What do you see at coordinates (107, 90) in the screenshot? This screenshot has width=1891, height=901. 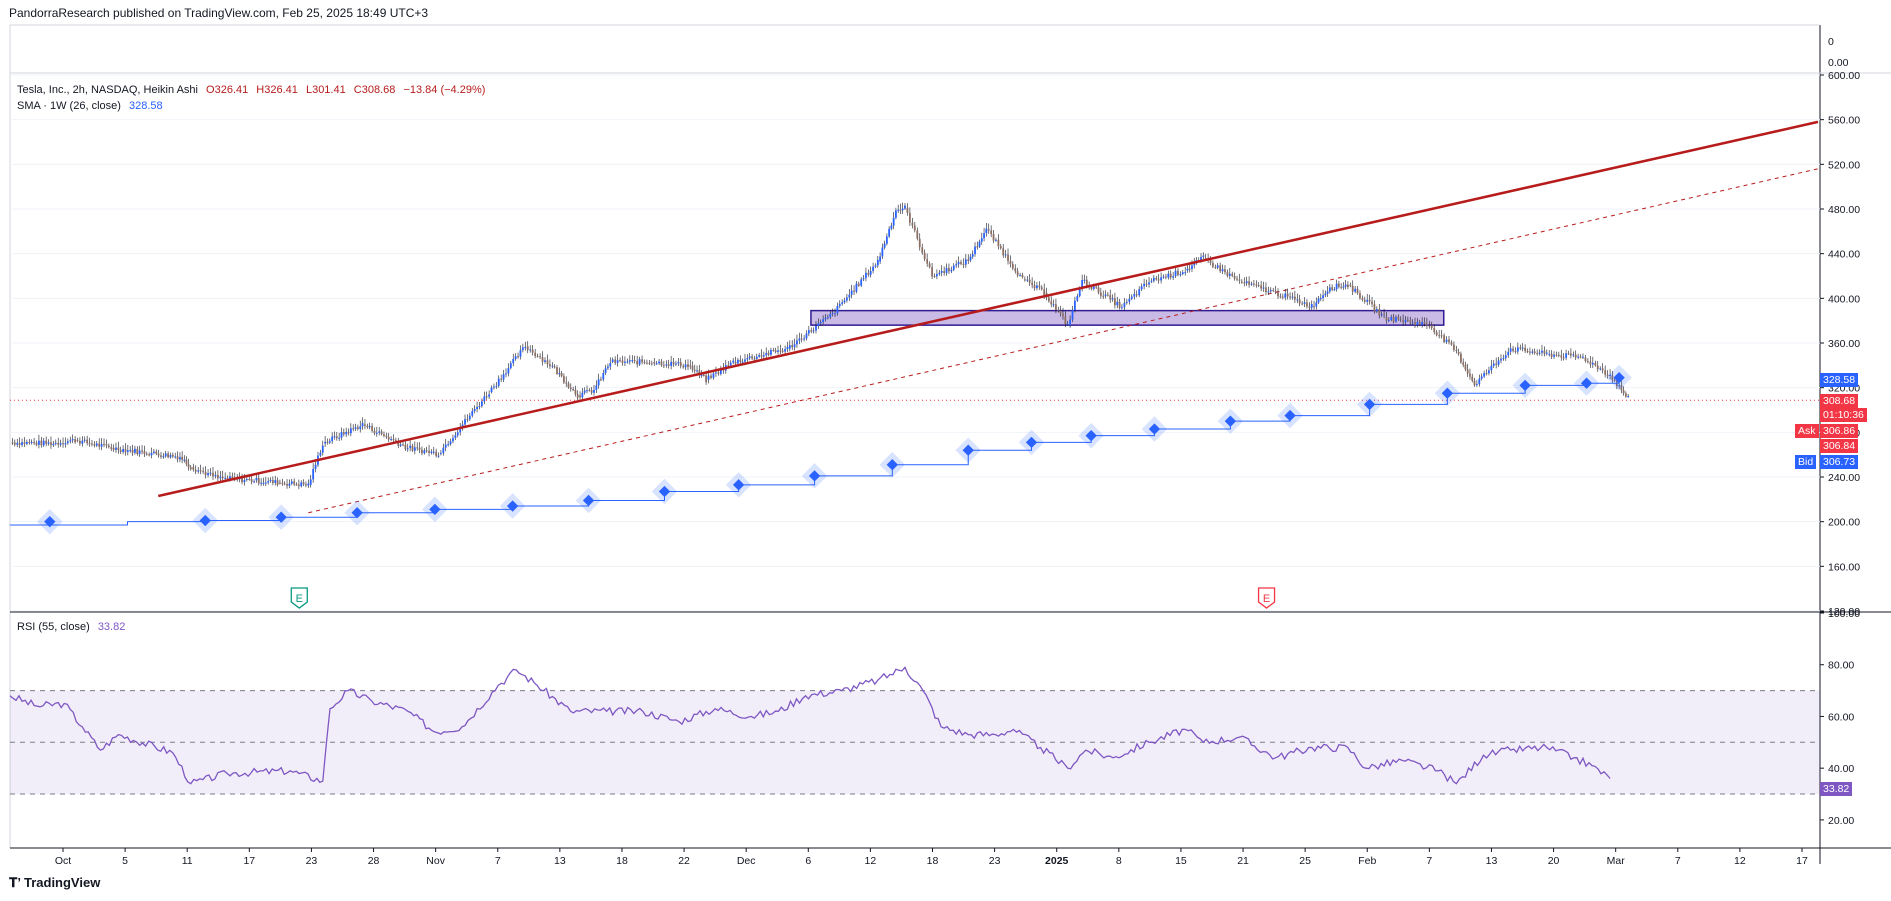 I see `symbol-title: Tesla, Inc., 2h, NASDAQ, Heikin Ashi` at bounding box center [107, 90].